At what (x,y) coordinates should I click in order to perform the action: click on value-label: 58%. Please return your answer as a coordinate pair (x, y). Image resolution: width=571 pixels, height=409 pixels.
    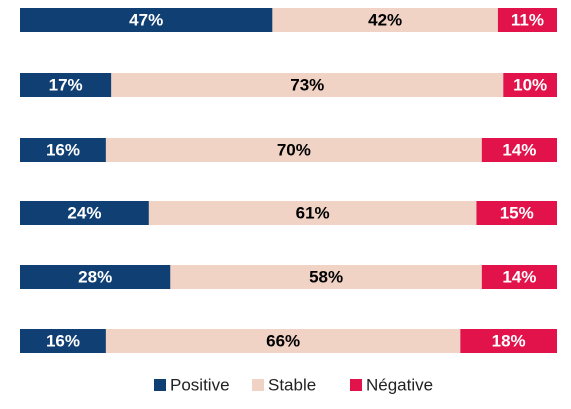
    Looking at the image, I should click on (326, 277).